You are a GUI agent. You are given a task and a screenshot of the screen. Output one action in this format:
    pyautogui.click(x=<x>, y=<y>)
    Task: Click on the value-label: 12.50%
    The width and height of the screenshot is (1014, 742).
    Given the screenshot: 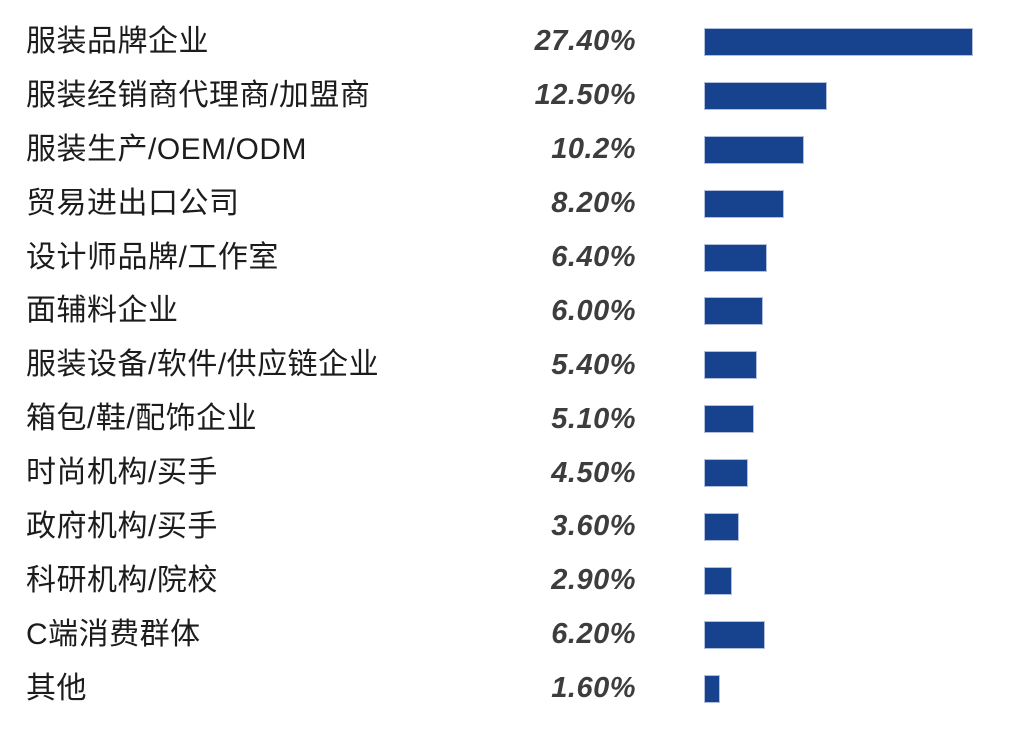 What is the action you would take?
    pyautogui.click(x=585, y=95)
    